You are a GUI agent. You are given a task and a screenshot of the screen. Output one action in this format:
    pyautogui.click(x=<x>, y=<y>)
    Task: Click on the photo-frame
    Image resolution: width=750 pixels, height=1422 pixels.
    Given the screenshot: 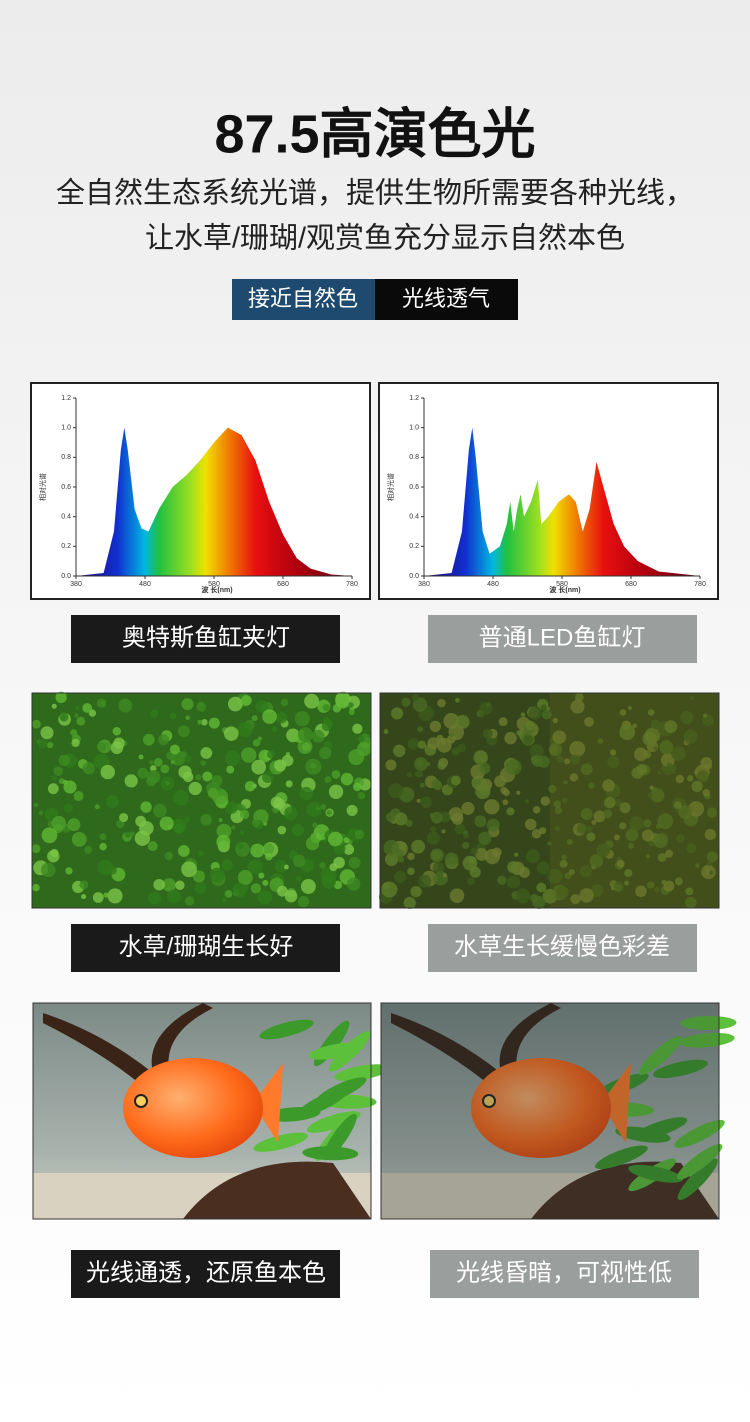 What is the action you would take?
    pyautogui.click(x=550, y=1111)
    